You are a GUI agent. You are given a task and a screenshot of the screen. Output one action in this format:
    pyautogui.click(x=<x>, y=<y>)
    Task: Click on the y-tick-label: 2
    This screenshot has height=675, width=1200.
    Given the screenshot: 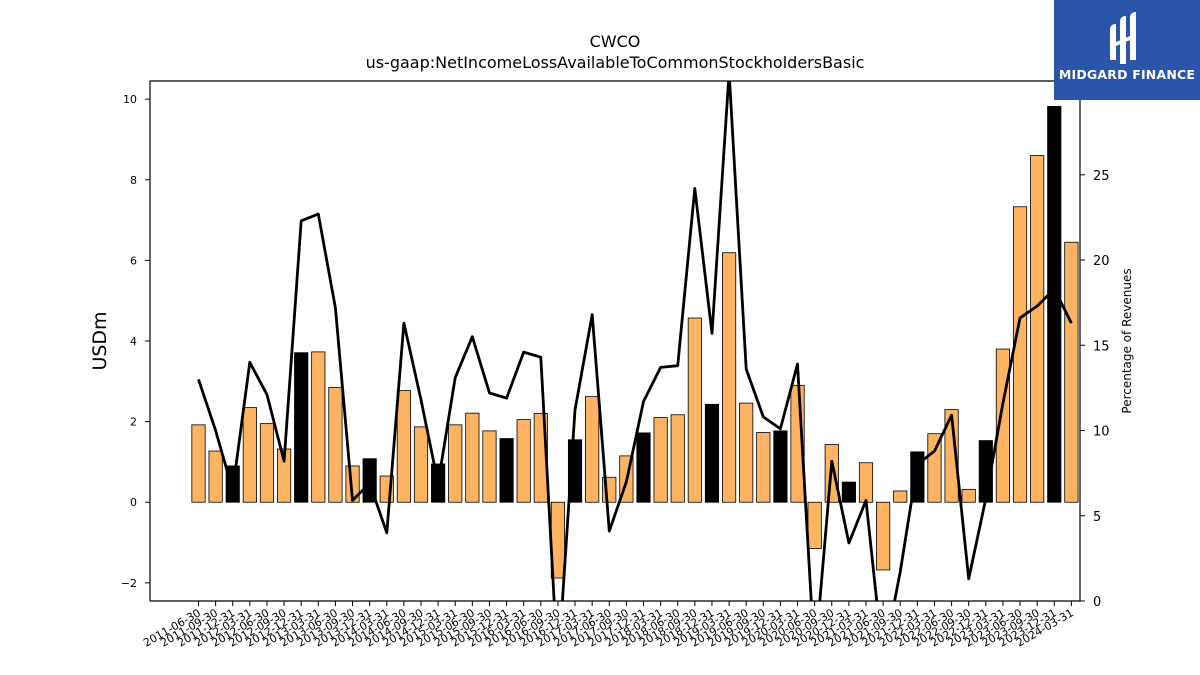 What is the action you would take?
    pyautogui.click(x=133, y=422)
    